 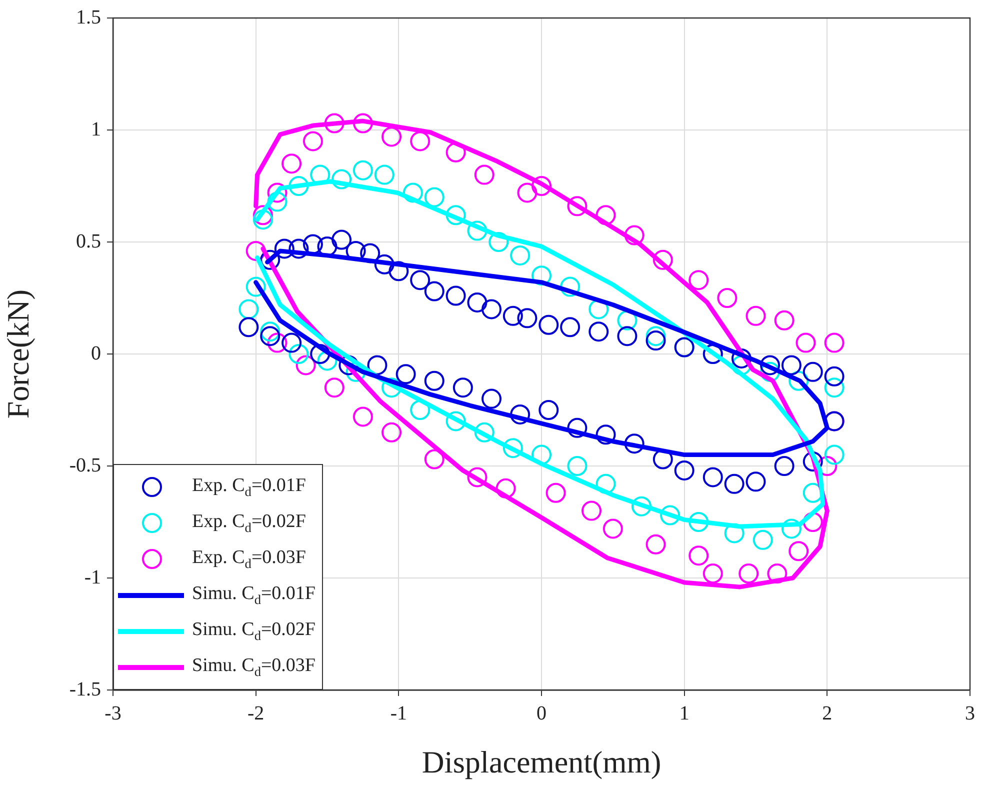 I want to click on x-tick-label: -2, so click(x=255, y=713).